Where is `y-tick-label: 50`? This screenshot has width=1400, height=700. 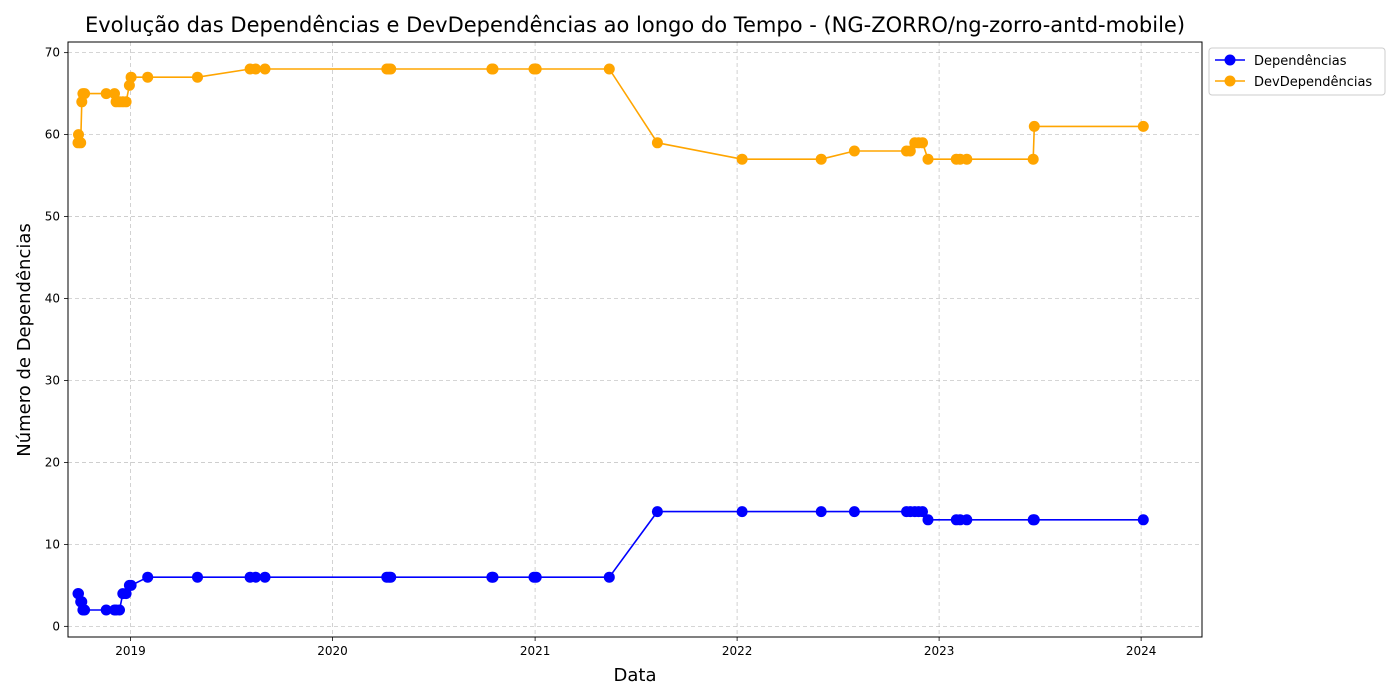 y-tick-label: 50 is located at coordinates (52, 217).